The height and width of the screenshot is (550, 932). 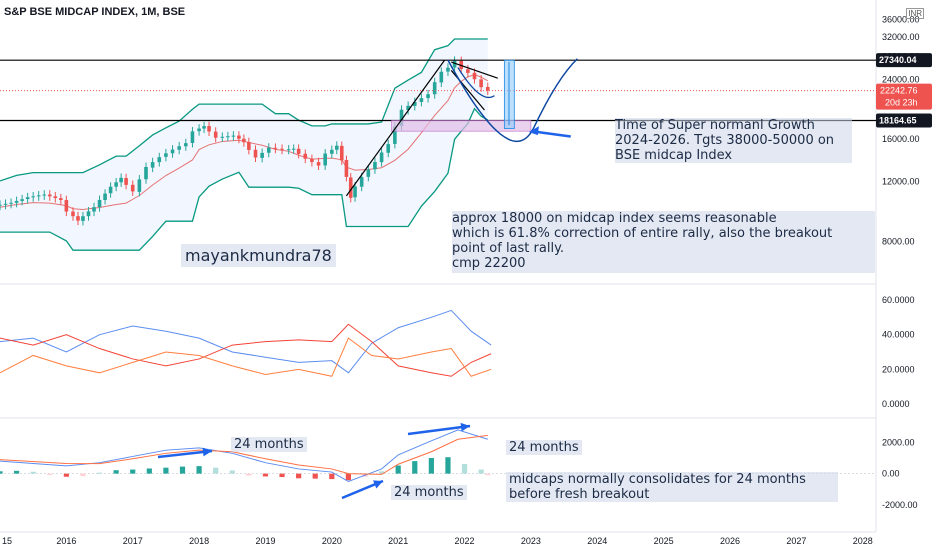 I want to click on macd-arrow-3-head, so click(x=465, y=427).